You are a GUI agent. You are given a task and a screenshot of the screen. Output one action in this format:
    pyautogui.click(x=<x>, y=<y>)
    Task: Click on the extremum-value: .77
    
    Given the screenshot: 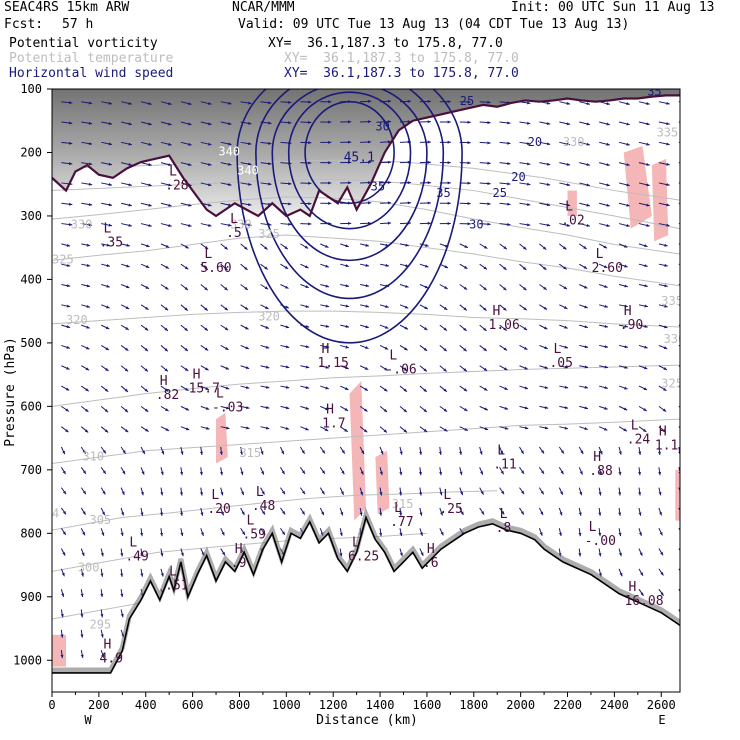 What is the action you would take?
    pyautogui.click(x=401, y=522)
    